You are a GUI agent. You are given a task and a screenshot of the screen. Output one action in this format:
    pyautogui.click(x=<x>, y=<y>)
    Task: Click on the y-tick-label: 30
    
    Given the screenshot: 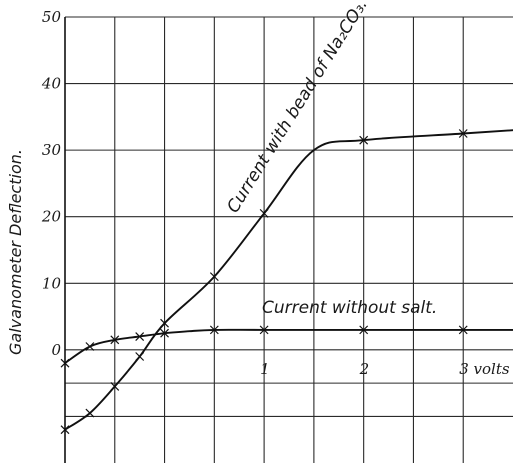 What is the action you would take?
    pyautogui.click(x=52, y=150)
    